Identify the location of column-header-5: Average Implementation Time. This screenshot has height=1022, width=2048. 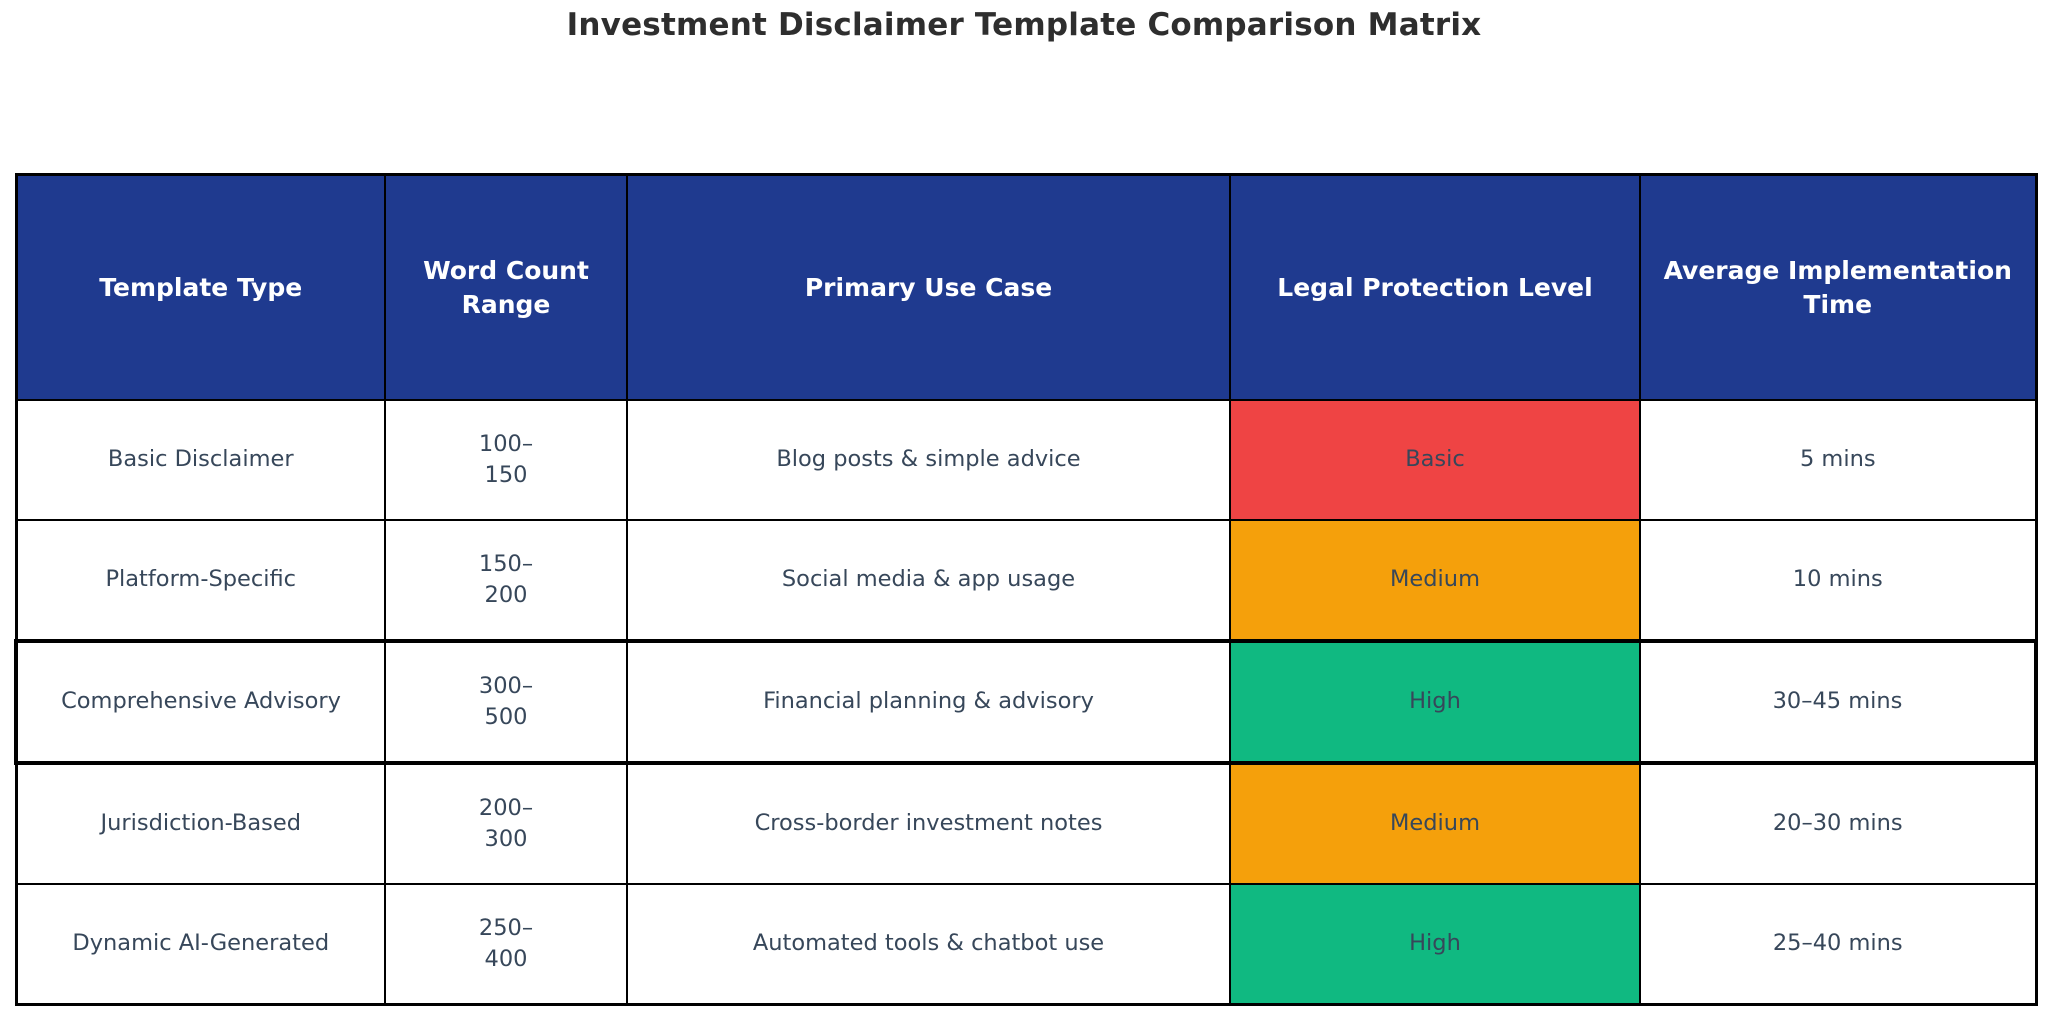
(1838, 287).